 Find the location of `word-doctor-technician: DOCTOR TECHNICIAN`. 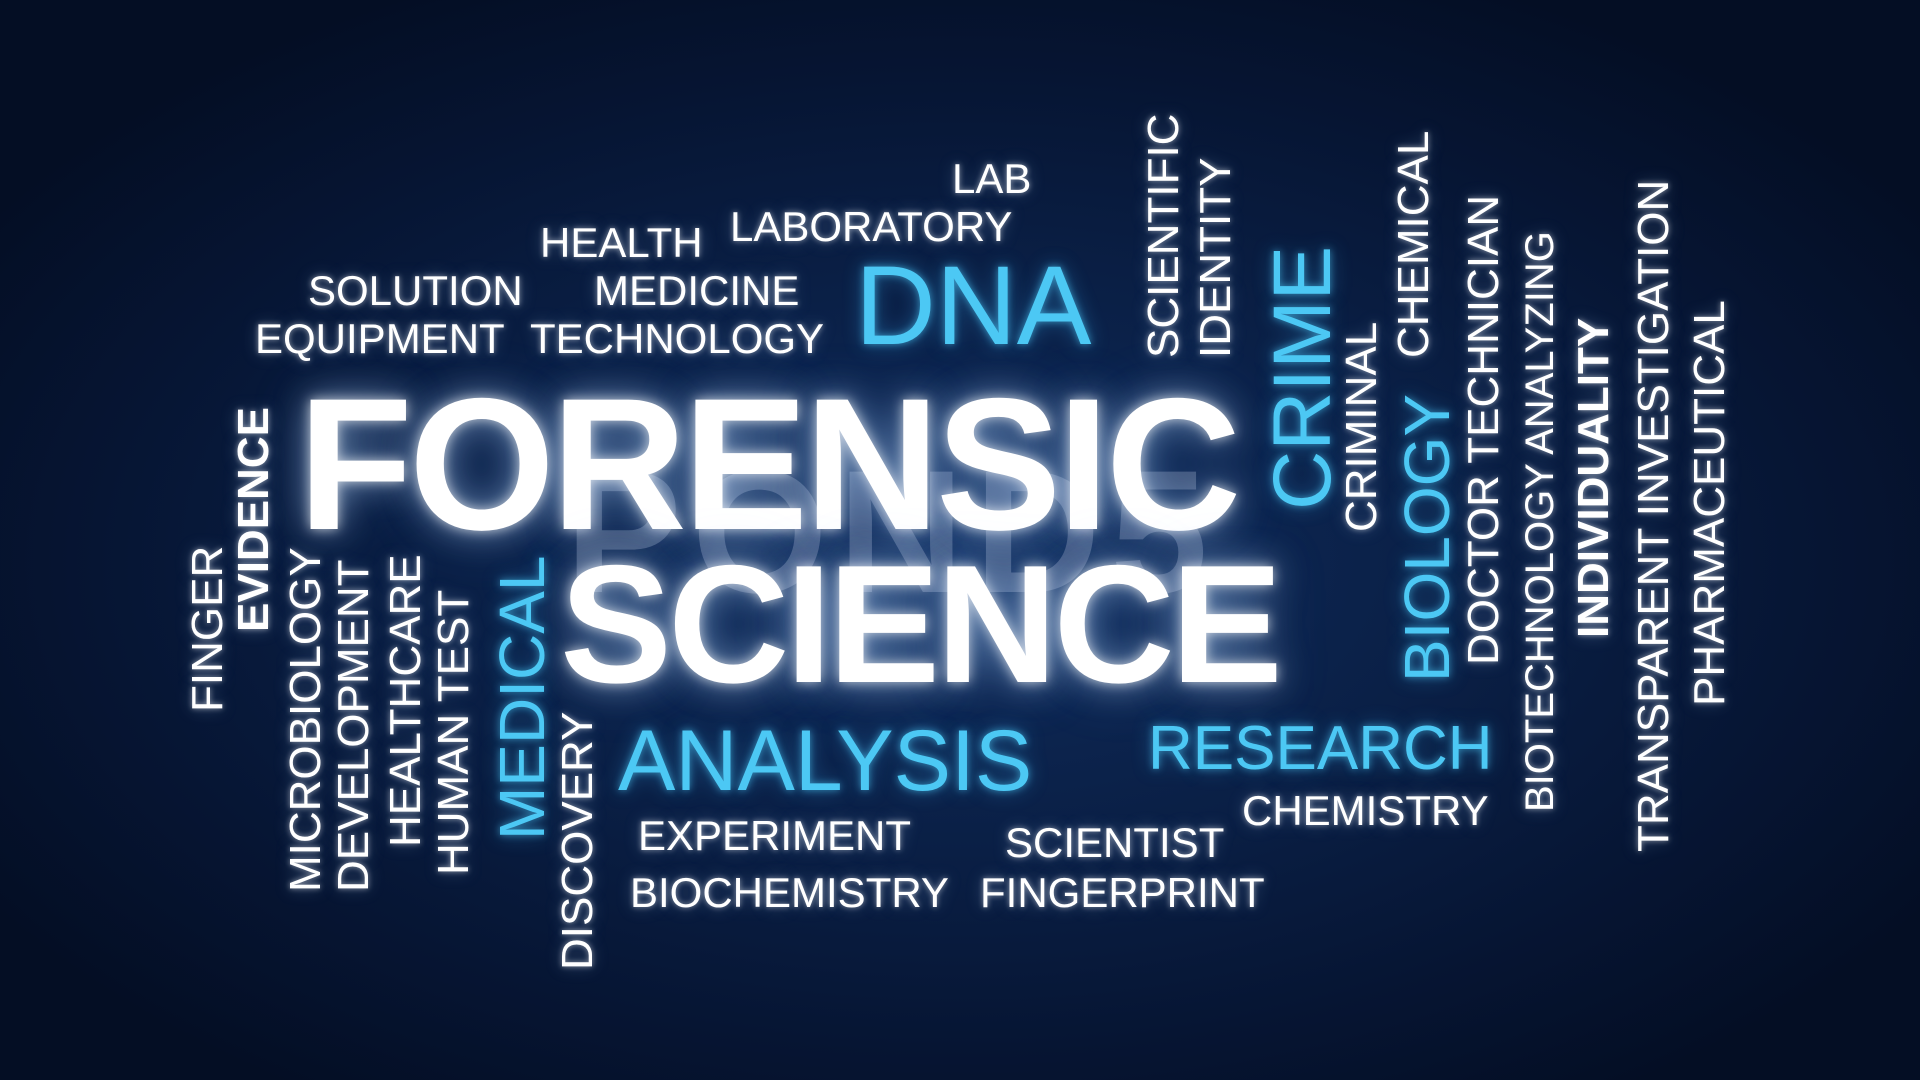

word-doctor-technician: DOCTOR TECHNICIAN is located at coordinates (1483, 429).